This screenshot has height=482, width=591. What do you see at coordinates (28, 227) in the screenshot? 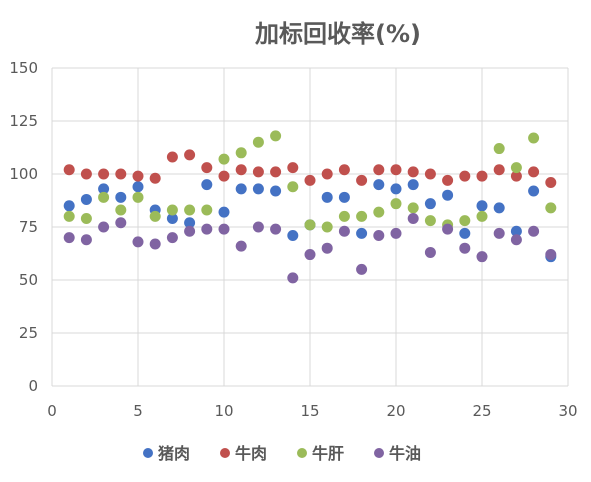
I see `y-tick-label: 75` at bounding box center [28, 227].